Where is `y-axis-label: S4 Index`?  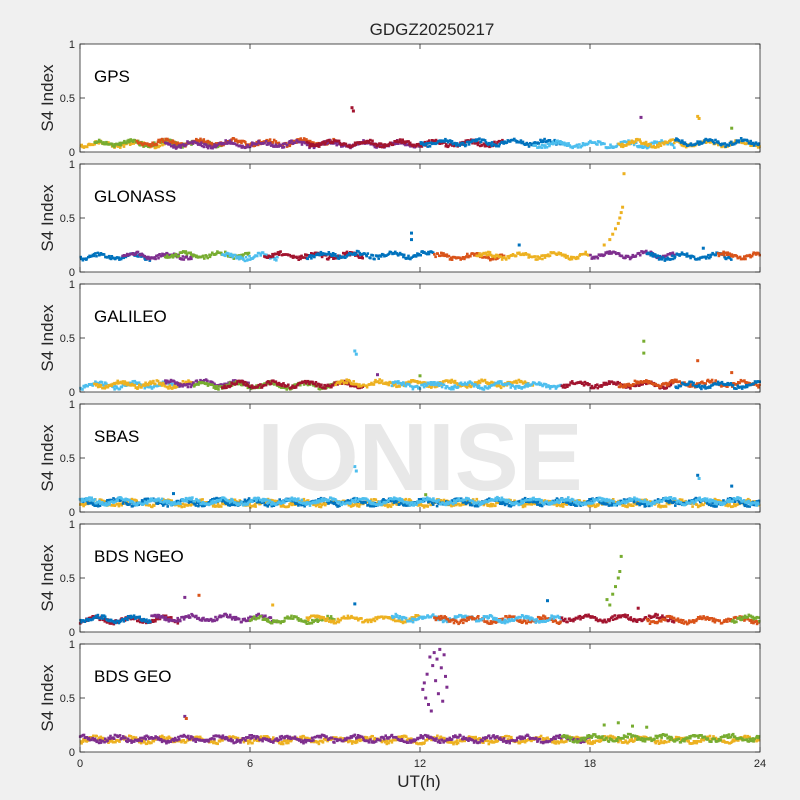
y-axis-label: S4 Index is located at coordinates (47, 338).